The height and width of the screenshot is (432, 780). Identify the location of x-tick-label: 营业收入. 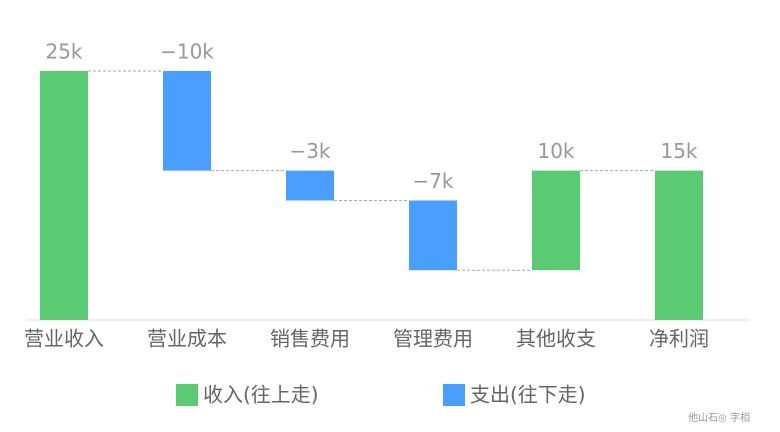
(64, 339).